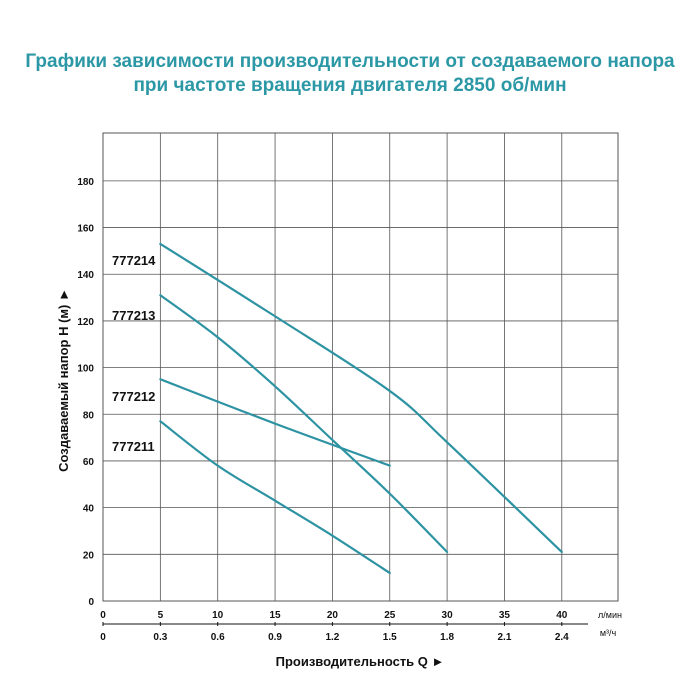  What do you see at coordinates (448, 615) in the screenshot?
I see `x-tick-label: 30` at bounding box center [448, 615].